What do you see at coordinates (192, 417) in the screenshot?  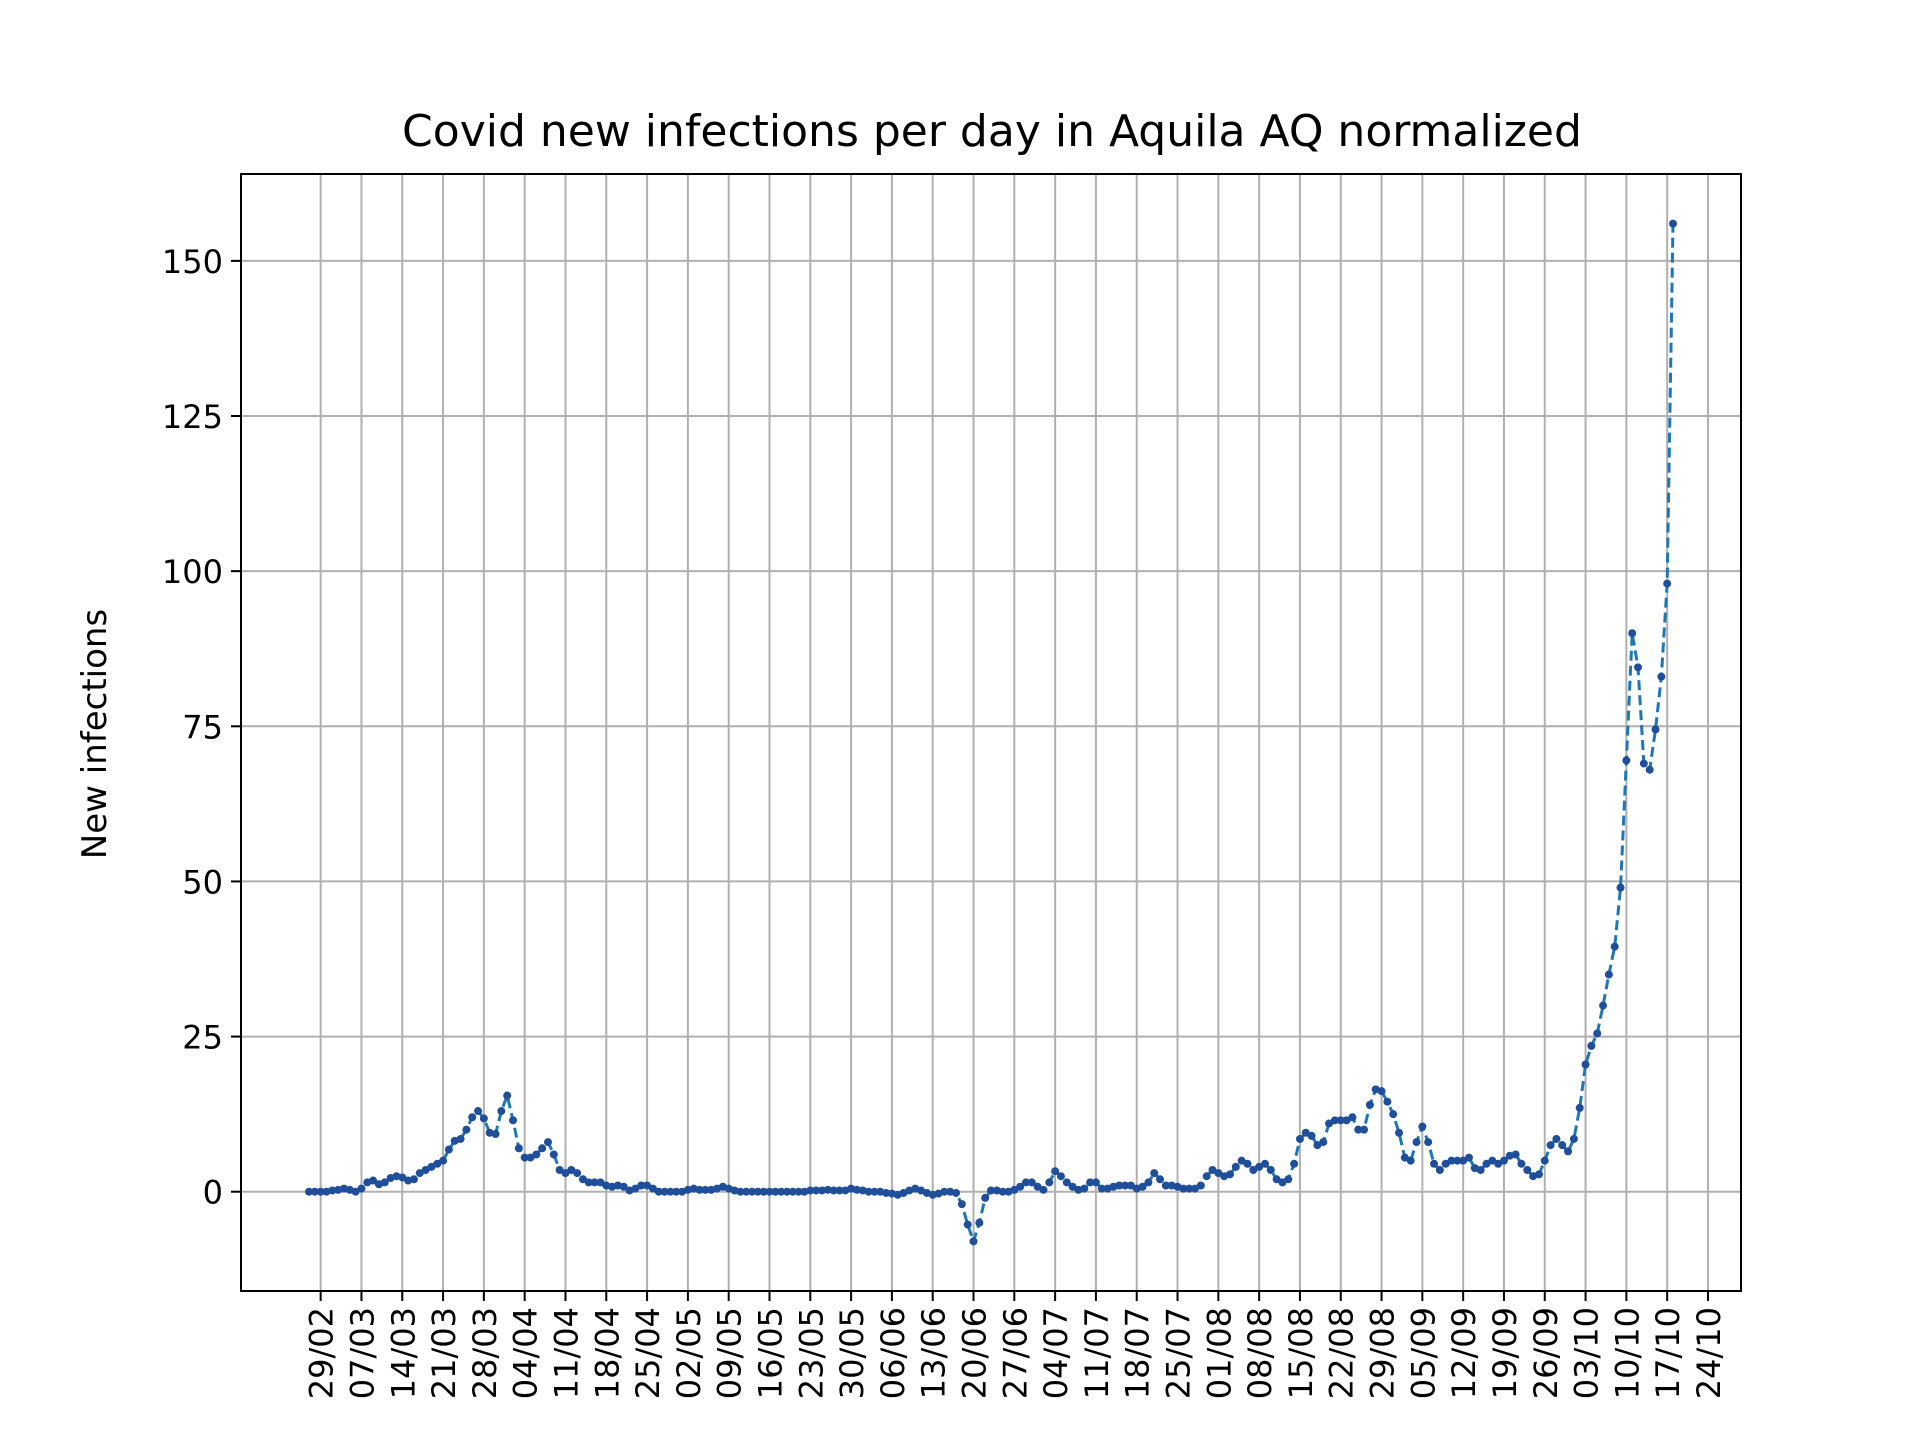 I see `y-tick-label: 125` at bounding box center [192, 417].